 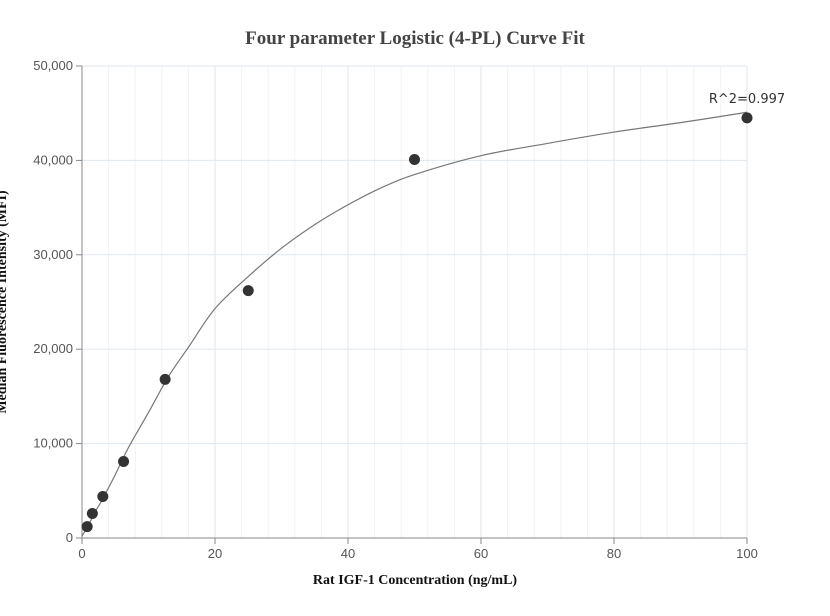 What do you see at coordinates (53, 65) in the screenshot?
I see `y-tick-label: 50,000` at bounding box center [53, 65].